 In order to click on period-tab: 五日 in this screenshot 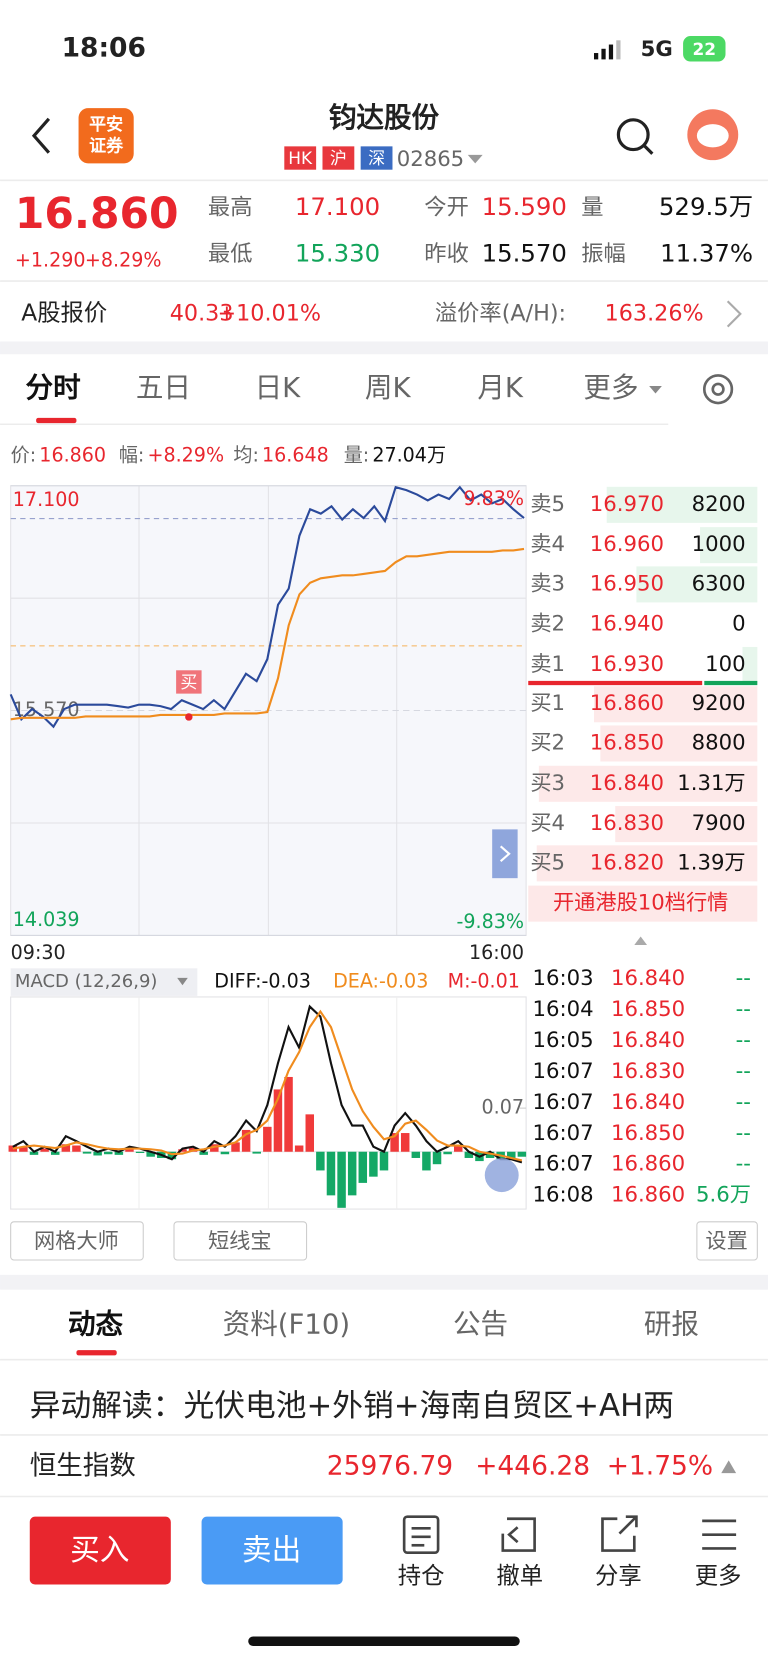, I will do `click(163, 387)`.